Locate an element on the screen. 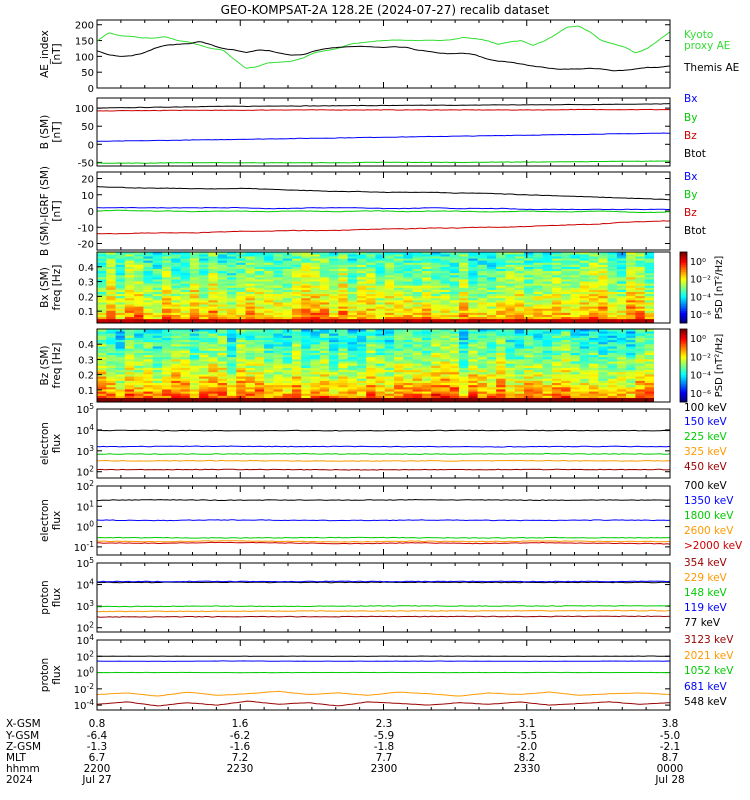 The width and height of the screenshot is (750, 800). axis-ylabel: Bz (SM) is located at coordinates (45, 366).